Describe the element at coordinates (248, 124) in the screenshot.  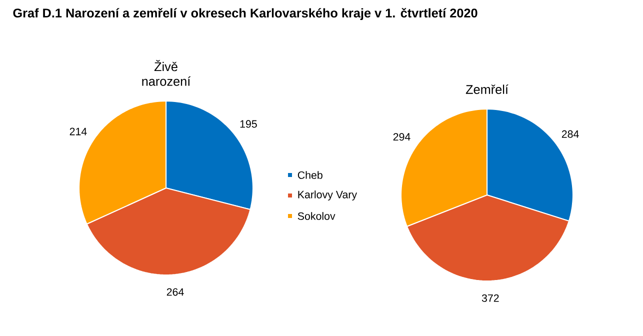
I see `data-label: 195` at that location.